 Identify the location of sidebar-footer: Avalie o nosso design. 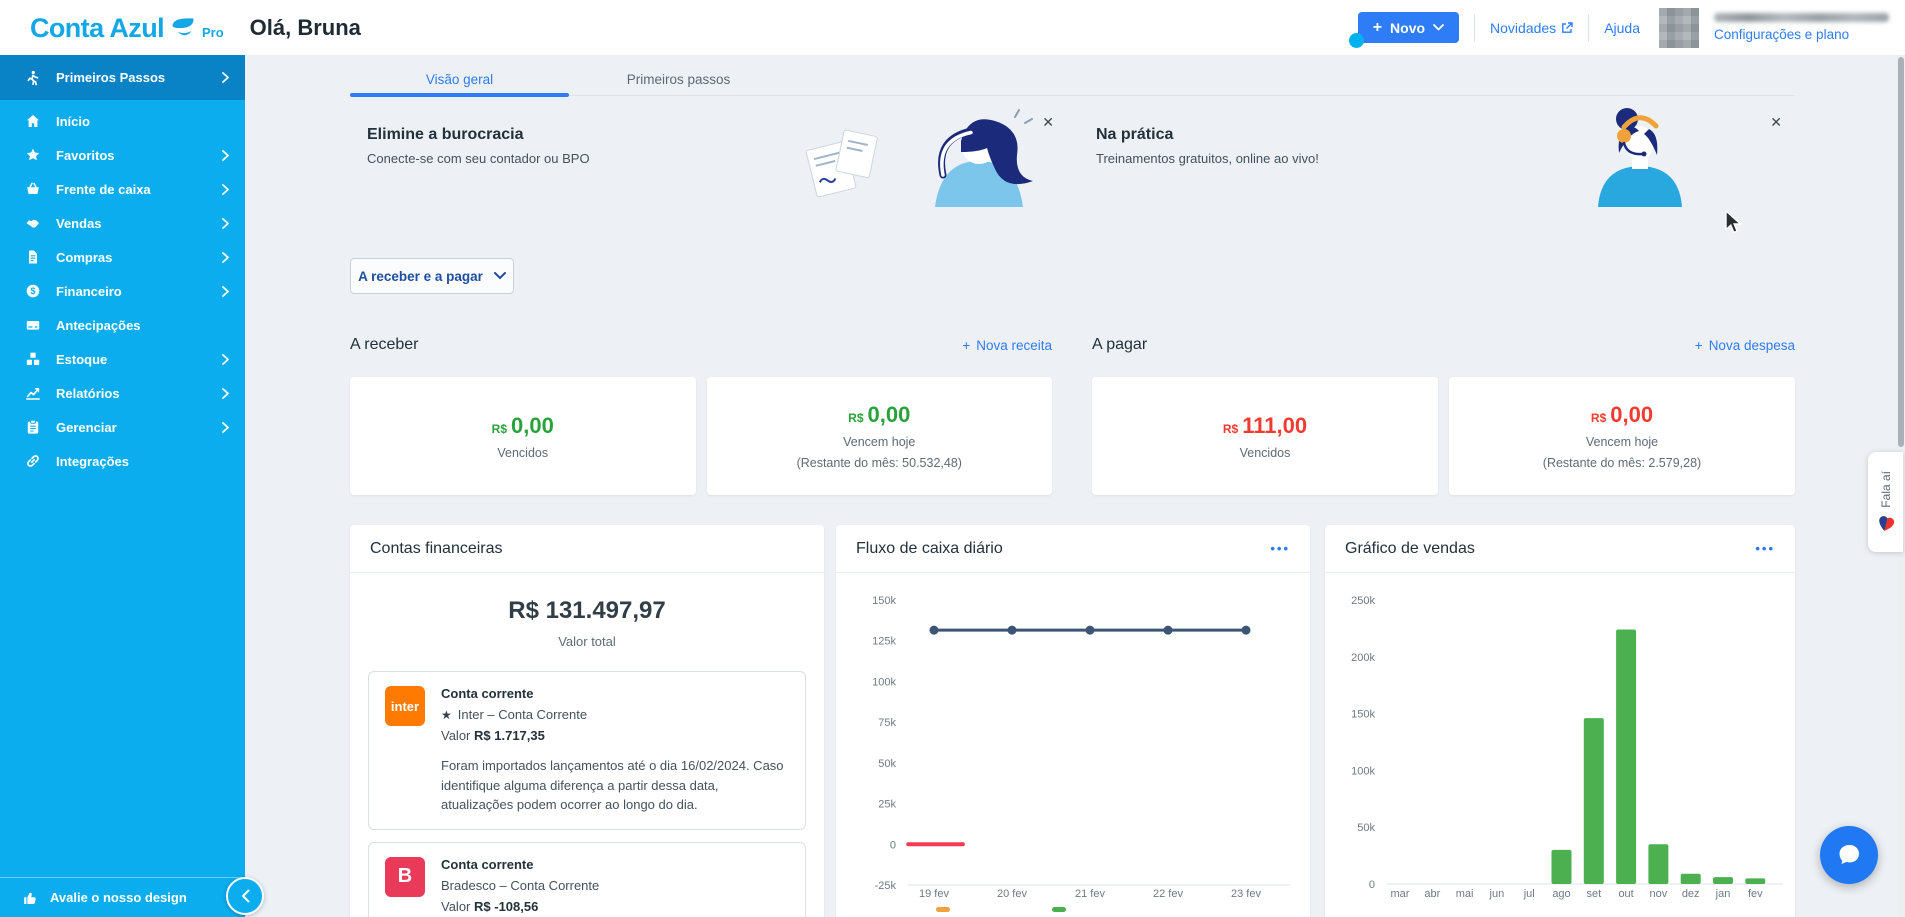
(122, 897).